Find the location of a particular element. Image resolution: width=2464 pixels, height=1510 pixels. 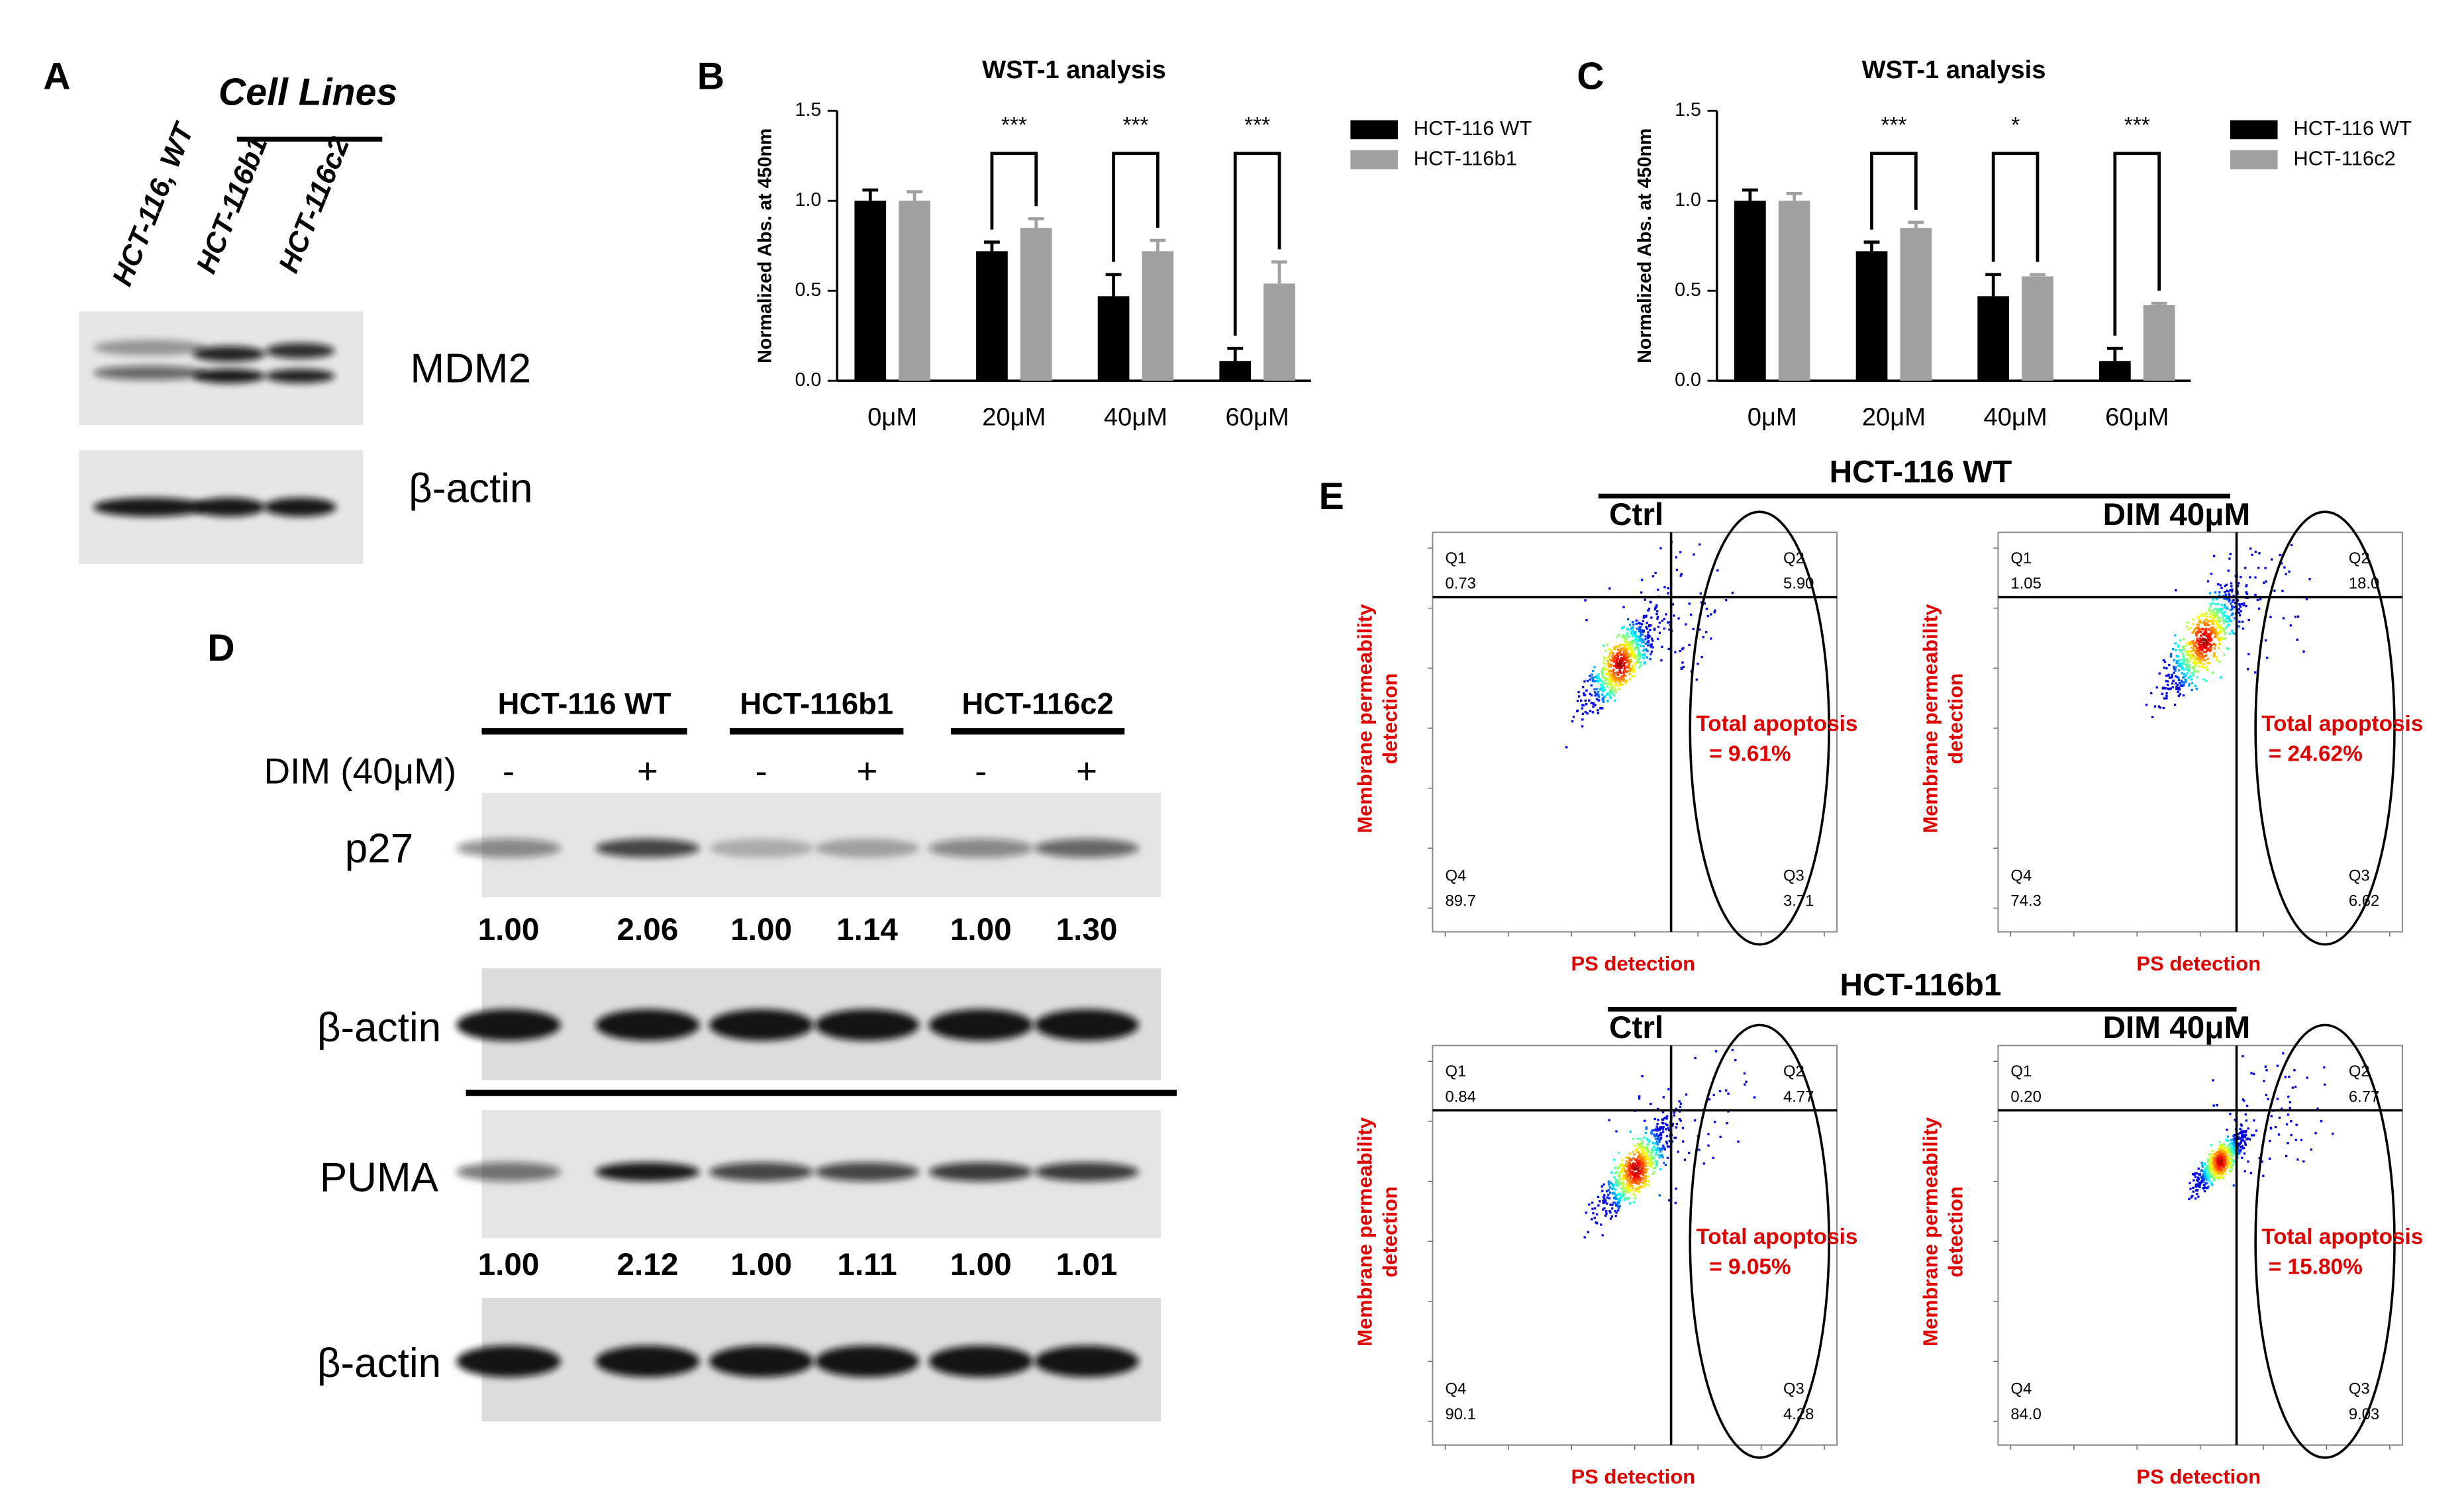

bar is located at coordinates (1994, 338).